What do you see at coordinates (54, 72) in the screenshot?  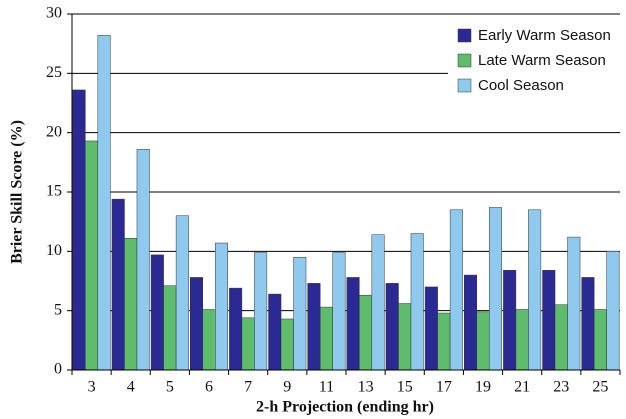 I see `y-tick-label: 25` at bounding box center [54, 72].